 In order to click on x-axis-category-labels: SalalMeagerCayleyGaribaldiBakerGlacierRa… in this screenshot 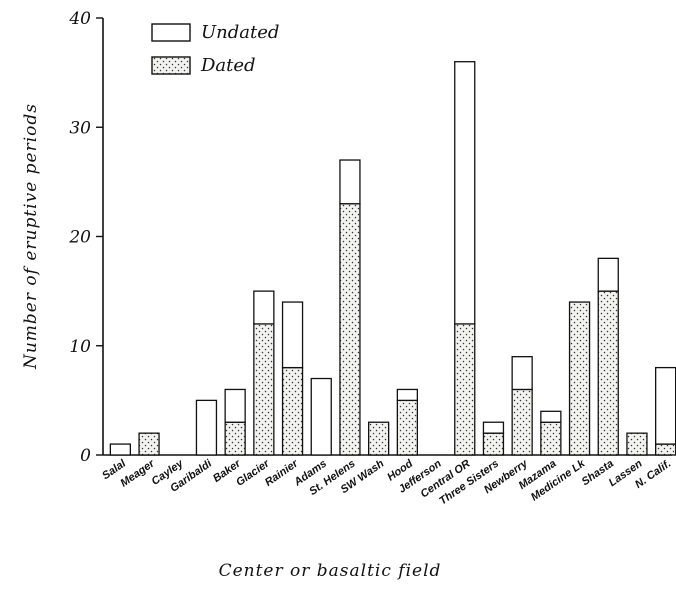, I will do `click(386, 482)`.